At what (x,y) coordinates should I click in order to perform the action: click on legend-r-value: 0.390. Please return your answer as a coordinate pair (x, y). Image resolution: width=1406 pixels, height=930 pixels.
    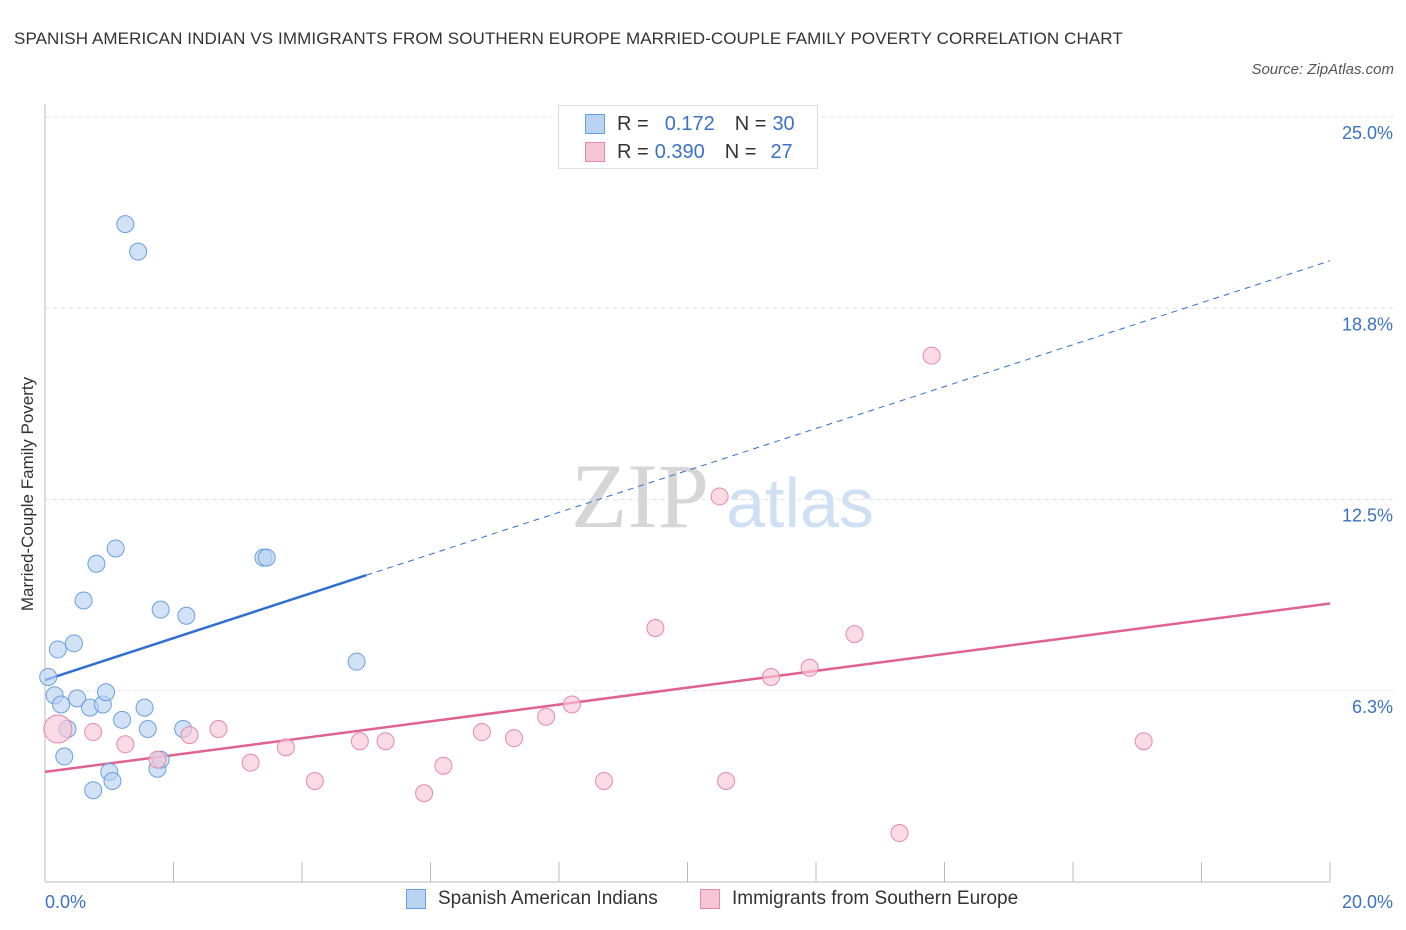
    Looking at the image, I should click on (679, 151).